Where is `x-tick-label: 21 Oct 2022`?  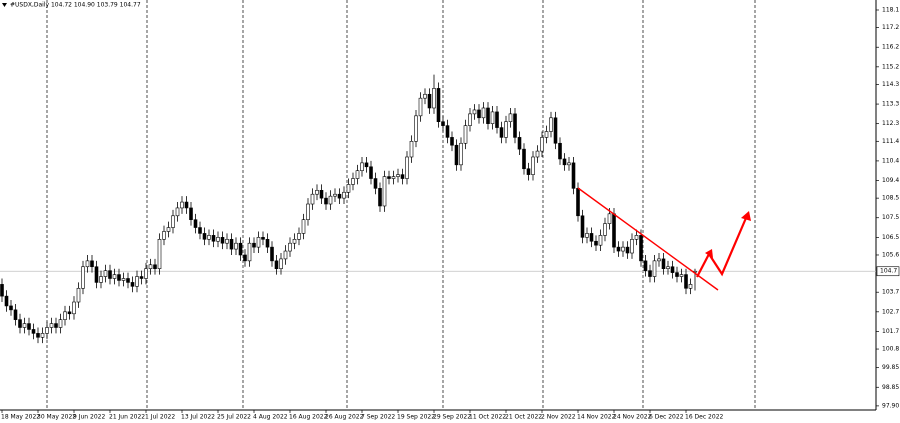 x-tick-label: 21 Oct 2022 is located at coordinates (523, 417).